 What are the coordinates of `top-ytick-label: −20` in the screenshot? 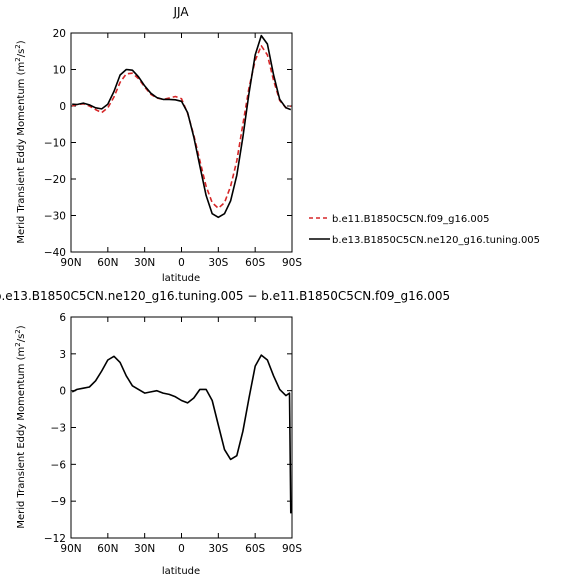 It's located at (55, 180).